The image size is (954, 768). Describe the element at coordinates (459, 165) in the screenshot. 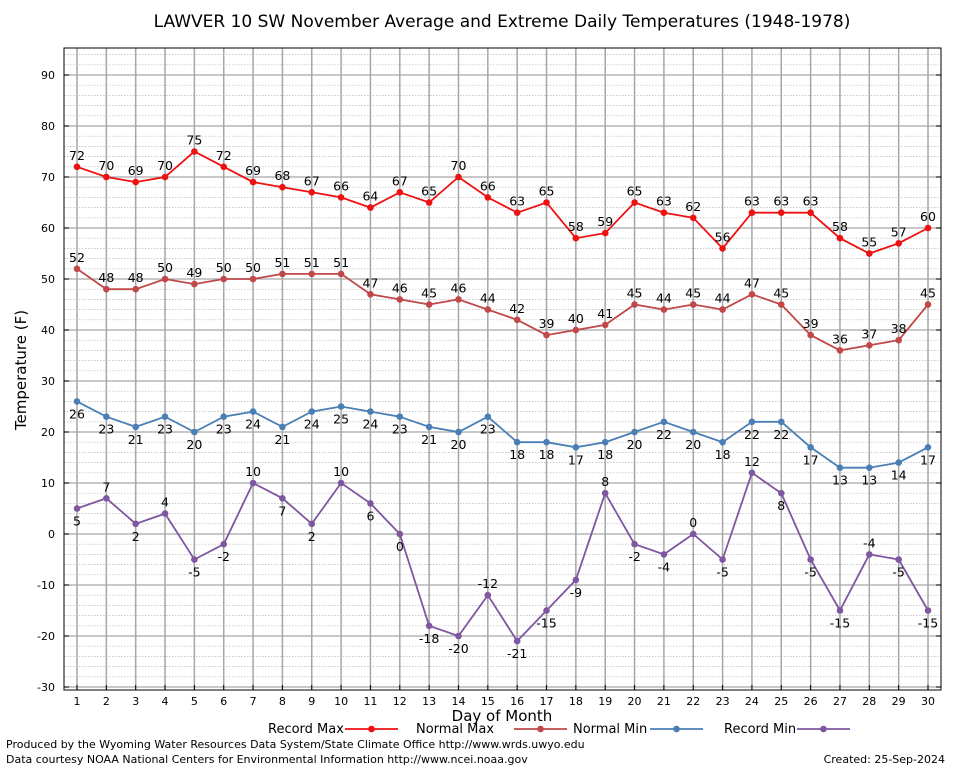

I see `data-label: 70` at that location.